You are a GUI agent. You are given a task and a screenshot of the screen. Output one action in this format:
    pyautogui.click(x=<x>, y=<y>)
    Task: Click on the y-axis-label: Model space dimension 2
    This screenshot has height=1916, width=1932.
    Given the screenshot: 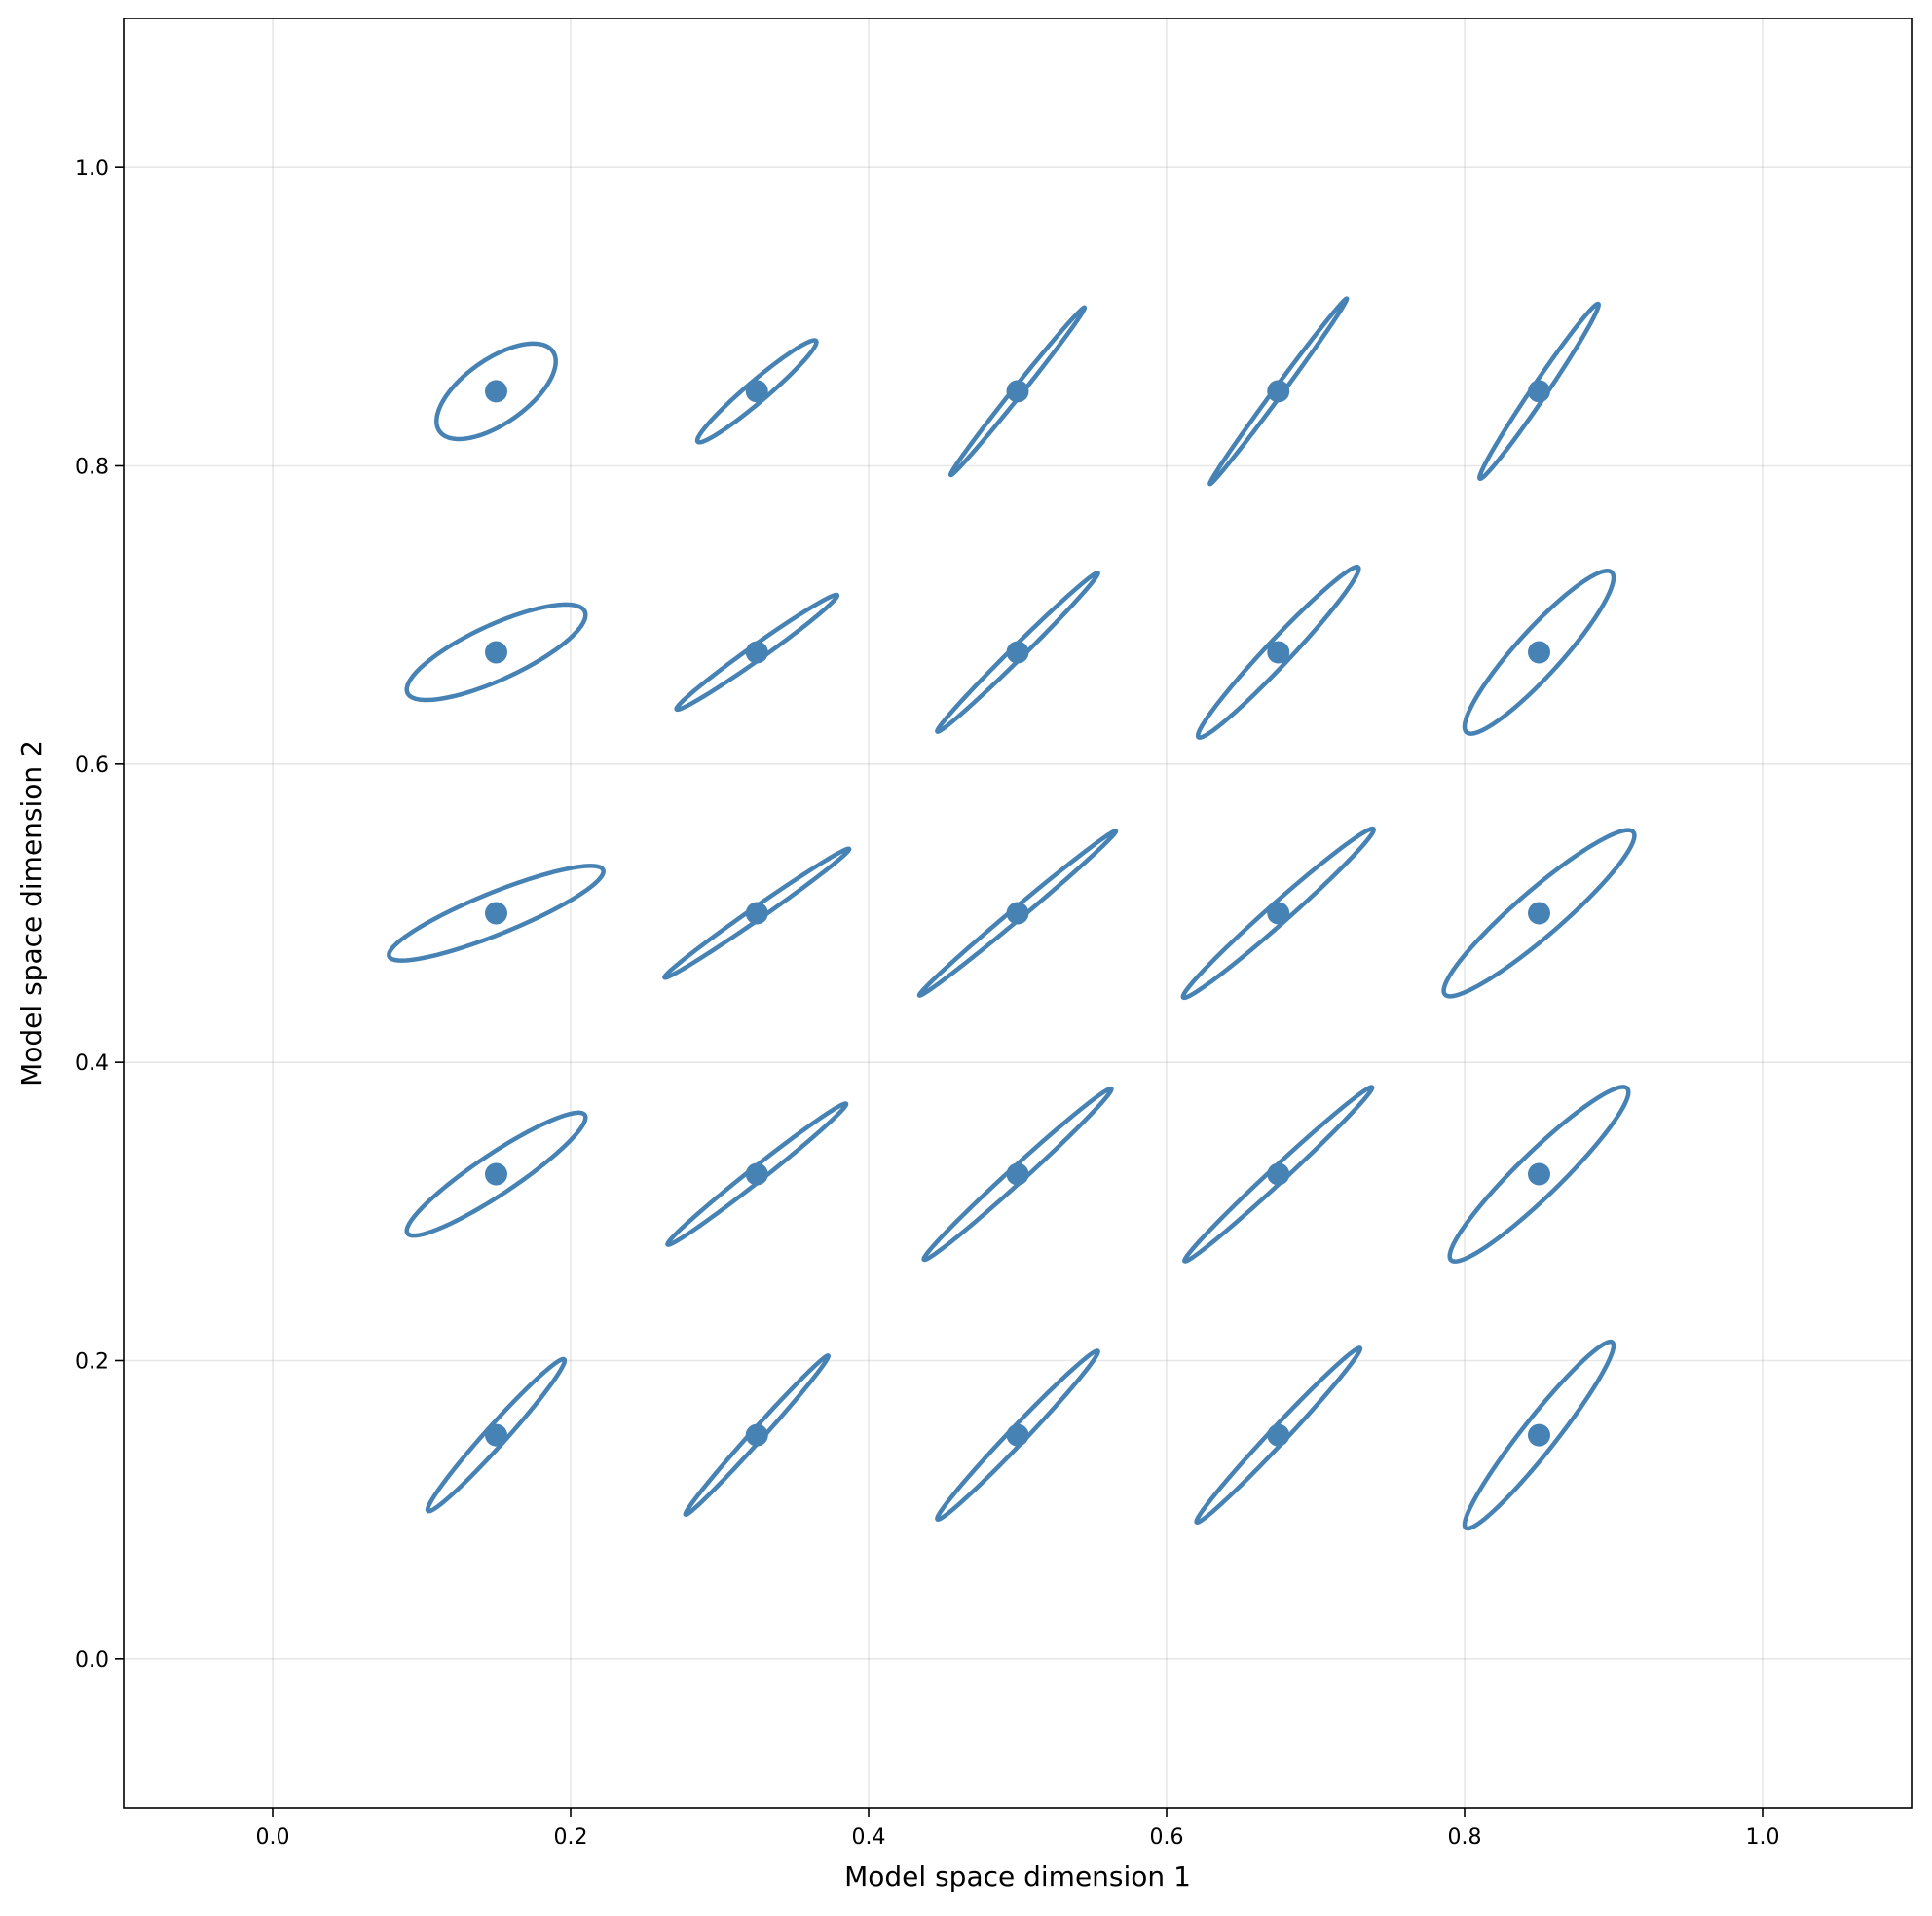 What is the action you would take?
    pyautogui.click(x=32, y=914)
    